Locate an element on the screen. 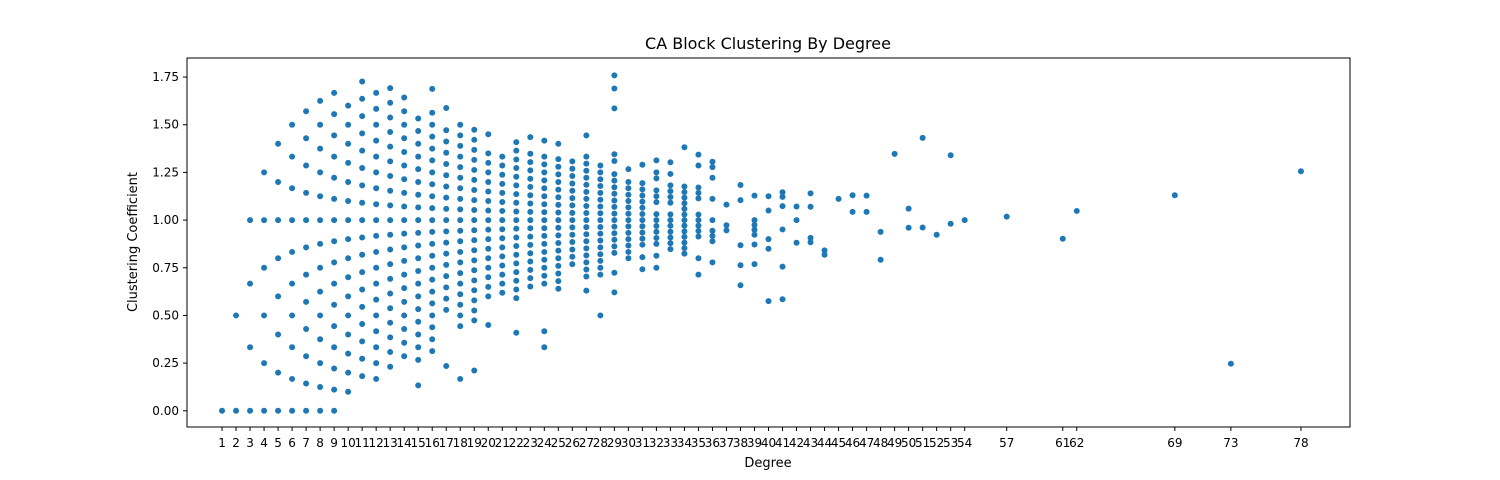 This screenshot has height=480, width=1500. x-tick-label: 31 is located at coordinates (642, 443).